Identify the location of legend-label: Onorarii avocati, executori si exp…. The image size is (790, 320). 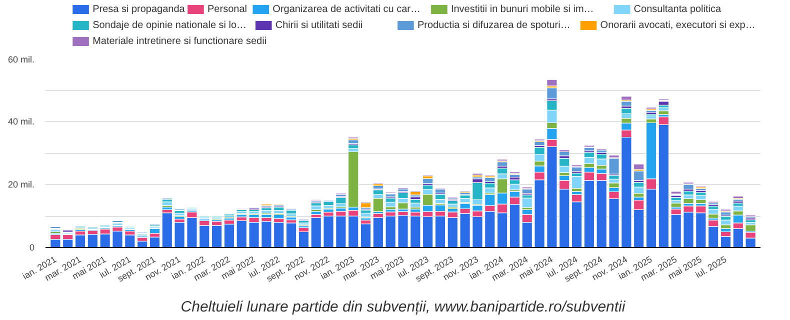
(678, 25).